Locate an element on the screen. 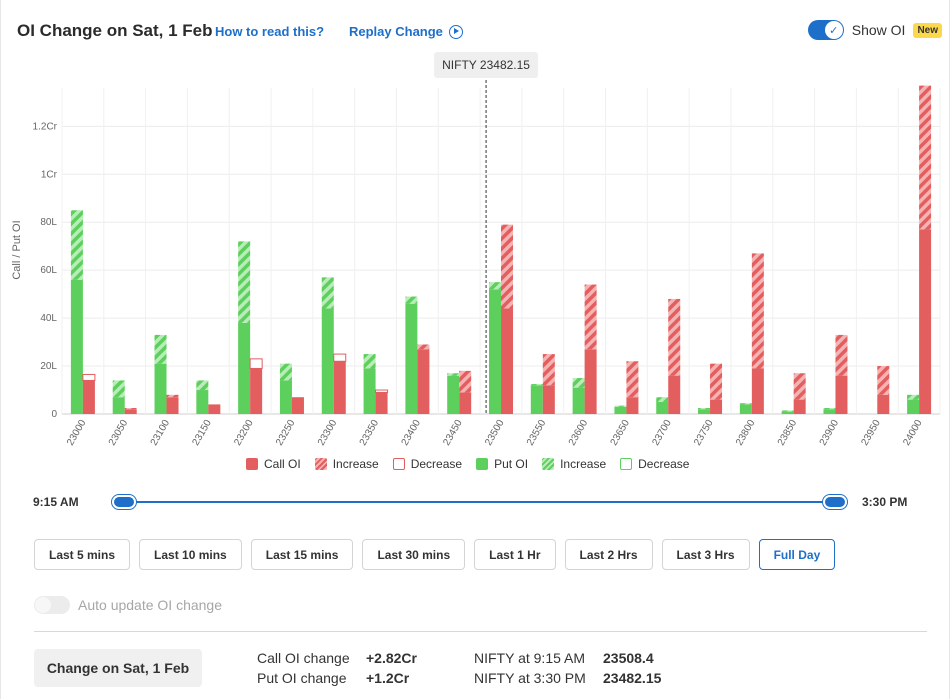  auto-update-toggle is located at coordinates (52, 605).